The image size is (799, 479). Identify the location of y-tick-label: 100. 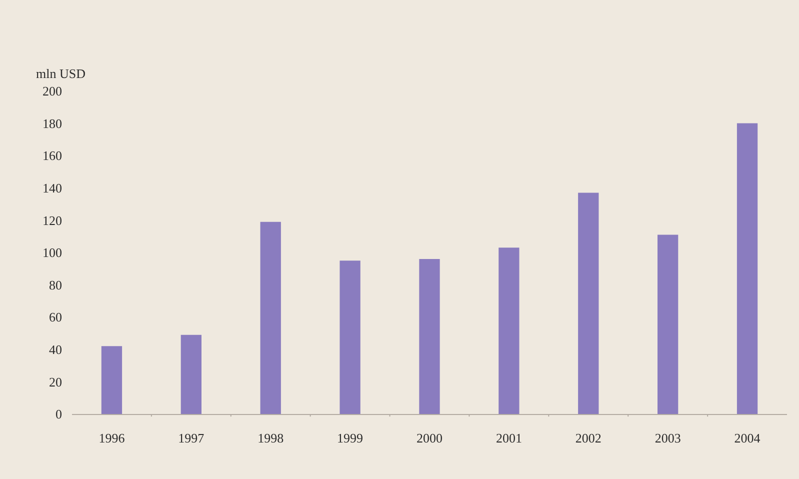
(52, 252).